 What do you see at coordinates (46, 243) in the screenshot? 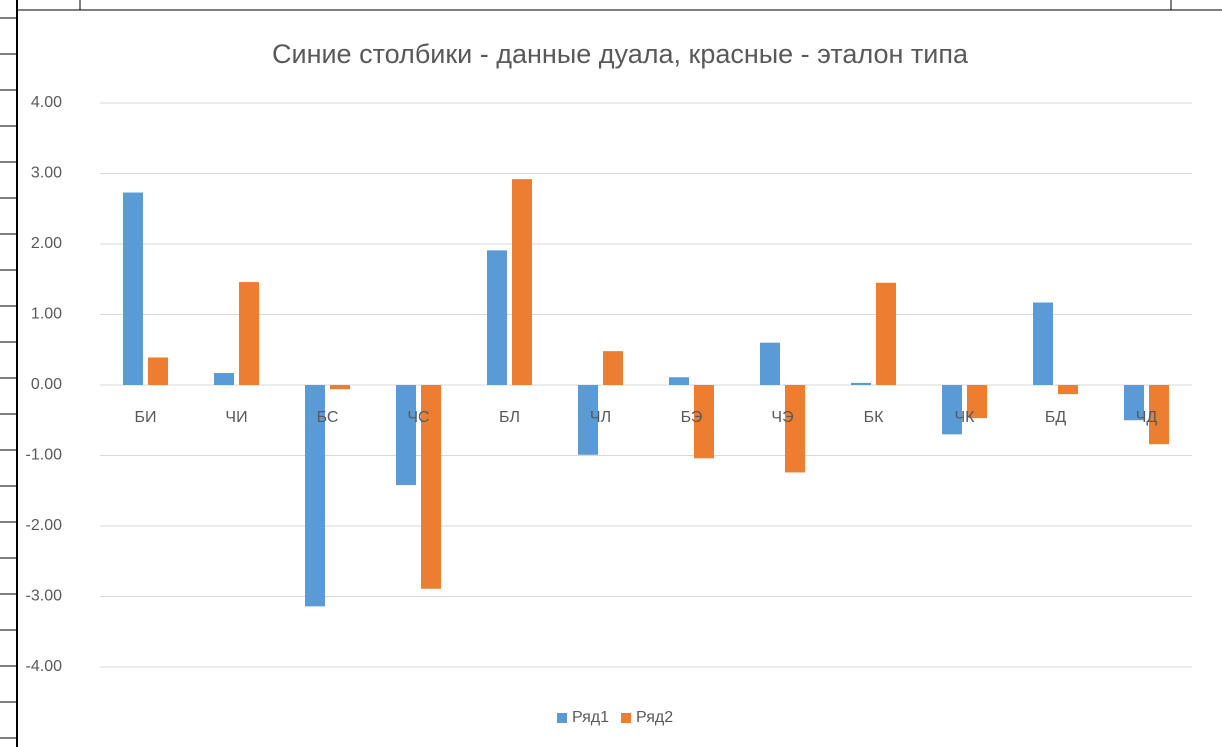
I see `y-tick-label: 2.00` at bounding box center [46, 243].